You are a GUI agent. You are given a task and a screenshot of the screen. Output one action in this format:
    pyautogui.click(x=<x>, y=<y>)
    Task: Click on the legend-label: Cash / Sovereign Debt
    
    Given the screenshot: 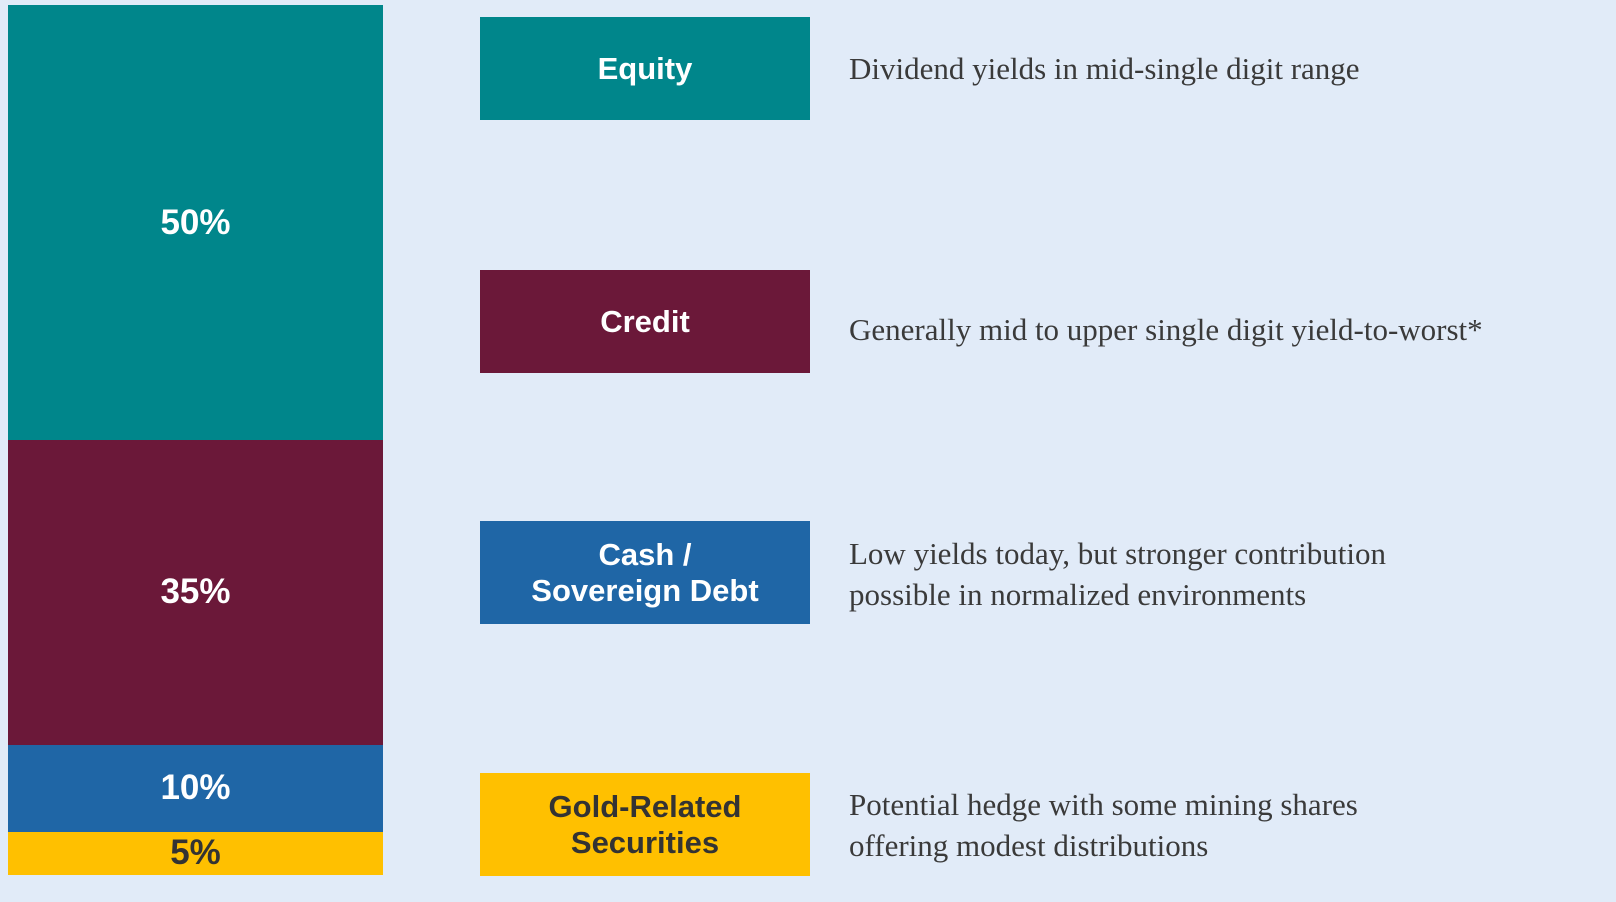 What is the action you would take?
    pyautogui.click(x=645, y=572)
    